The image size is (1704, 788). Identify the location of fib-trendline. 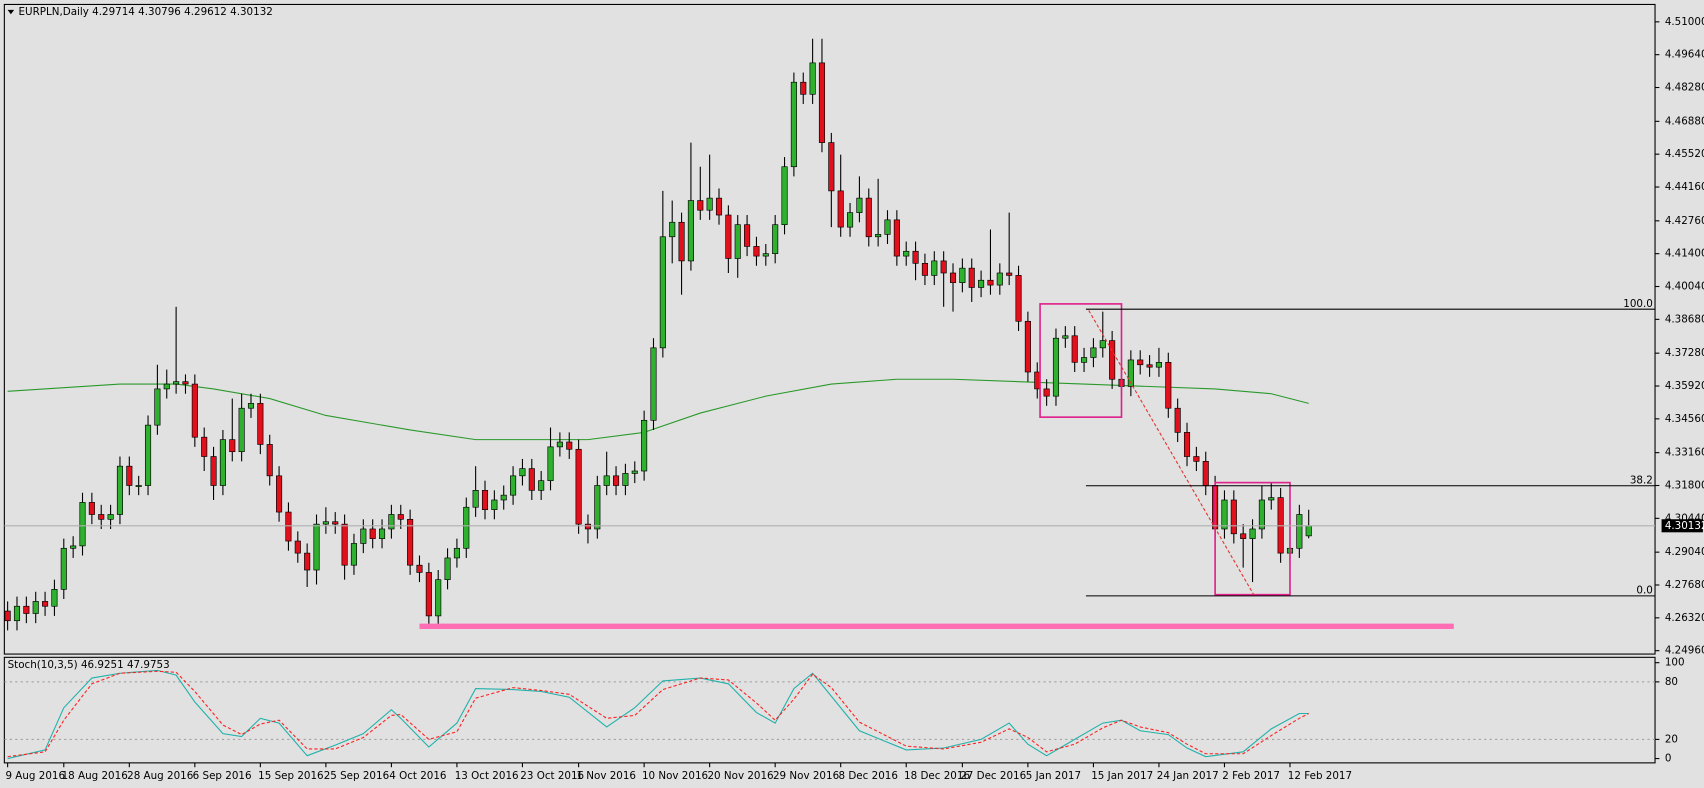
(1171, 453).